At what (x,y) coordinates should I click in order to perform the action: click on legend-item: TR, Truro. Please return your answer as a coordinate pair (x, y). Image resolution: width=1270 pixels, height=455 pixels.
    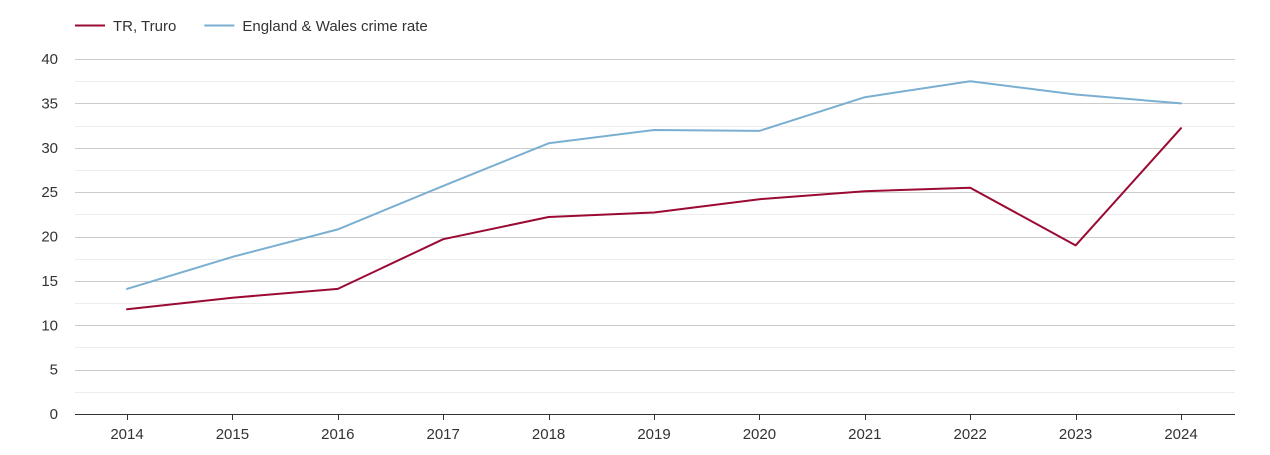
    Looking at the image, I should click on (125, 26).